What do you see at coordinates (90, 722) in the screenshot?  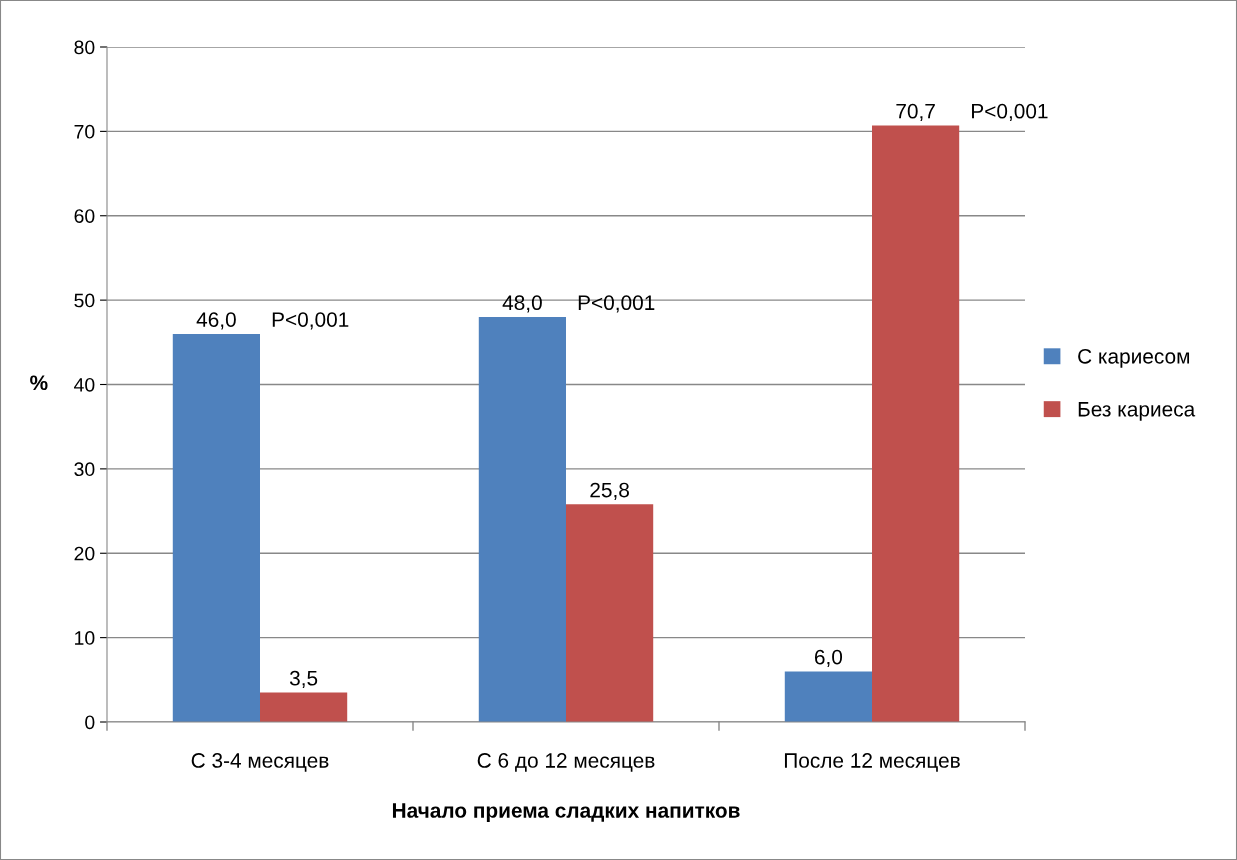 I see `y-tick-label: 0` at bounding box center [90, 722].